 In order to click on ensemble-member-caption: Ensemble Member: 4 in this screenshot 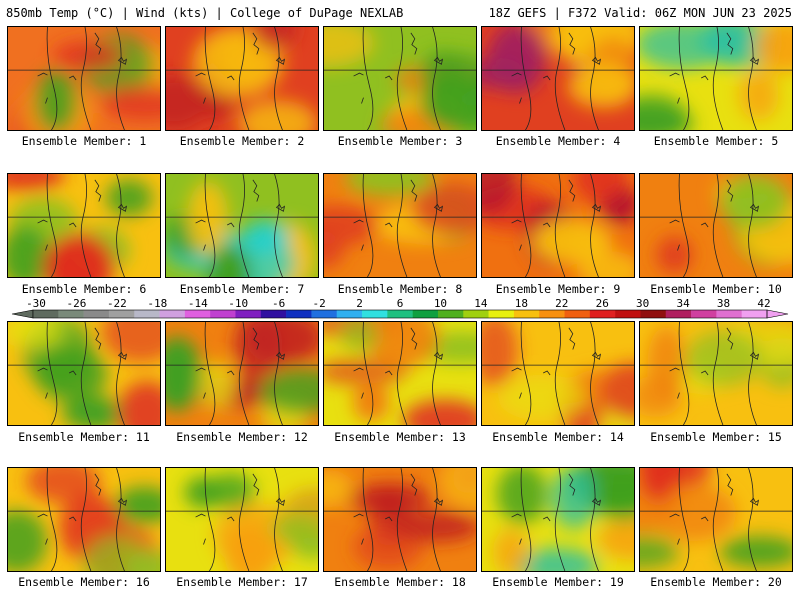, I will do `click(558, 141)`.